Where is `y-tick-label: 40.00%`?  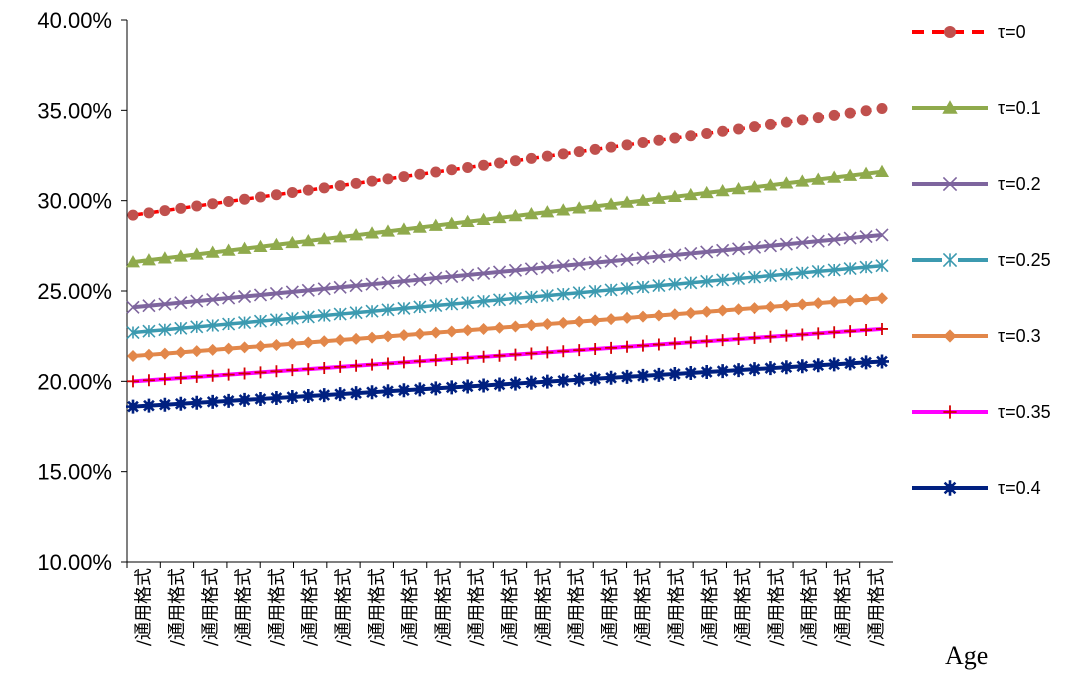
y-tick-label: 40.00% is located at coordinates (74, 20).